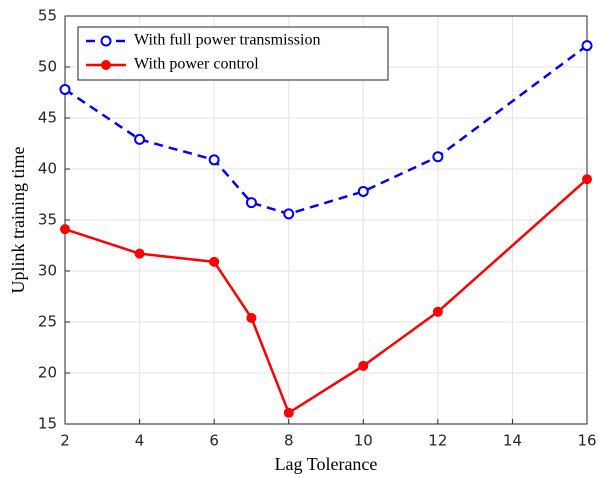 The width and height of the screenshot is (598, 478). What do you see at coordinates (47, 118) in the screenshot?
I see `y-tick-label: 45` at bounding box center [47, 118].